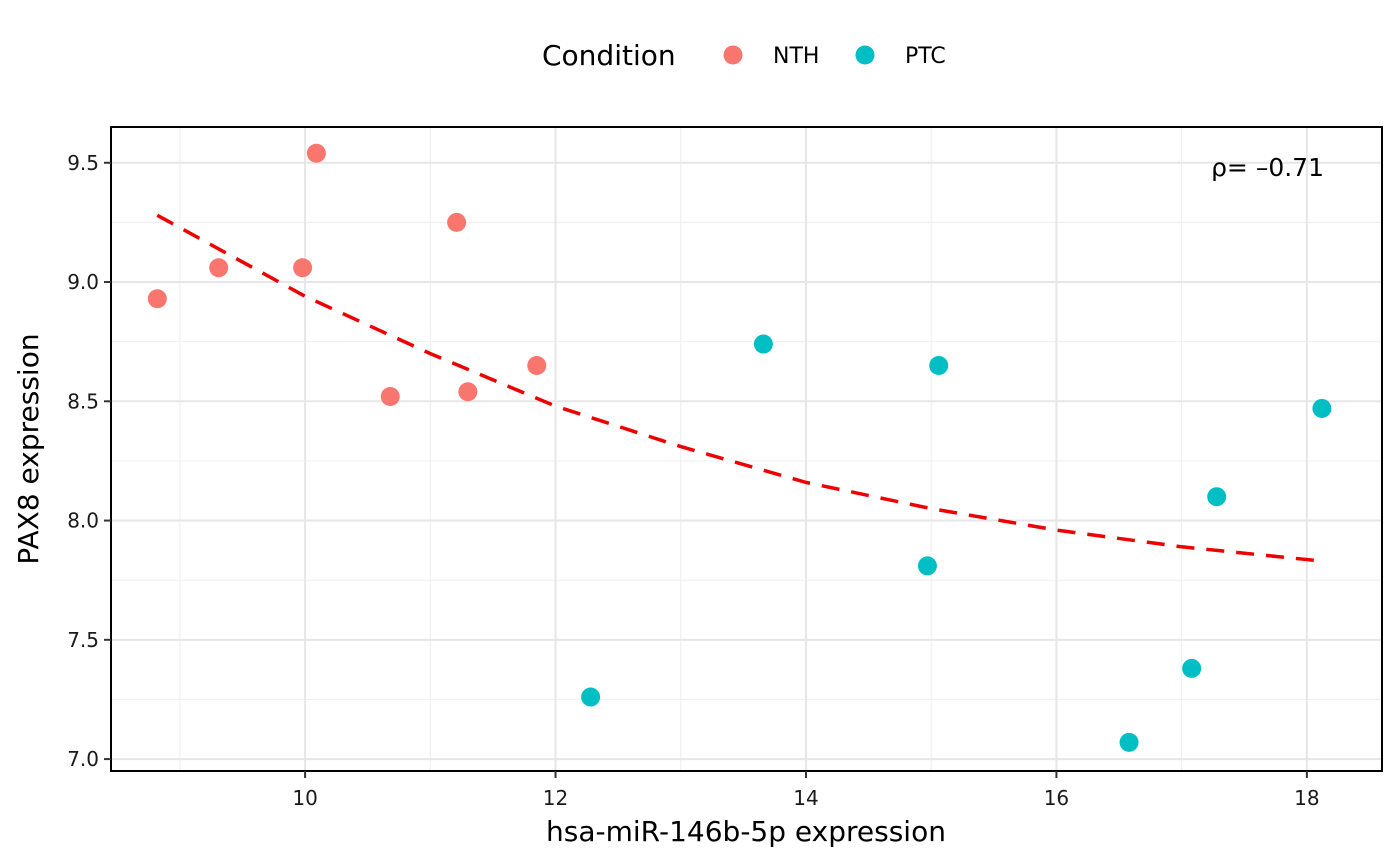  What do you see at coordinates (555, 798) in the screenshot?
I see `x-tick-label: 12` at bounding box center [555, 798].